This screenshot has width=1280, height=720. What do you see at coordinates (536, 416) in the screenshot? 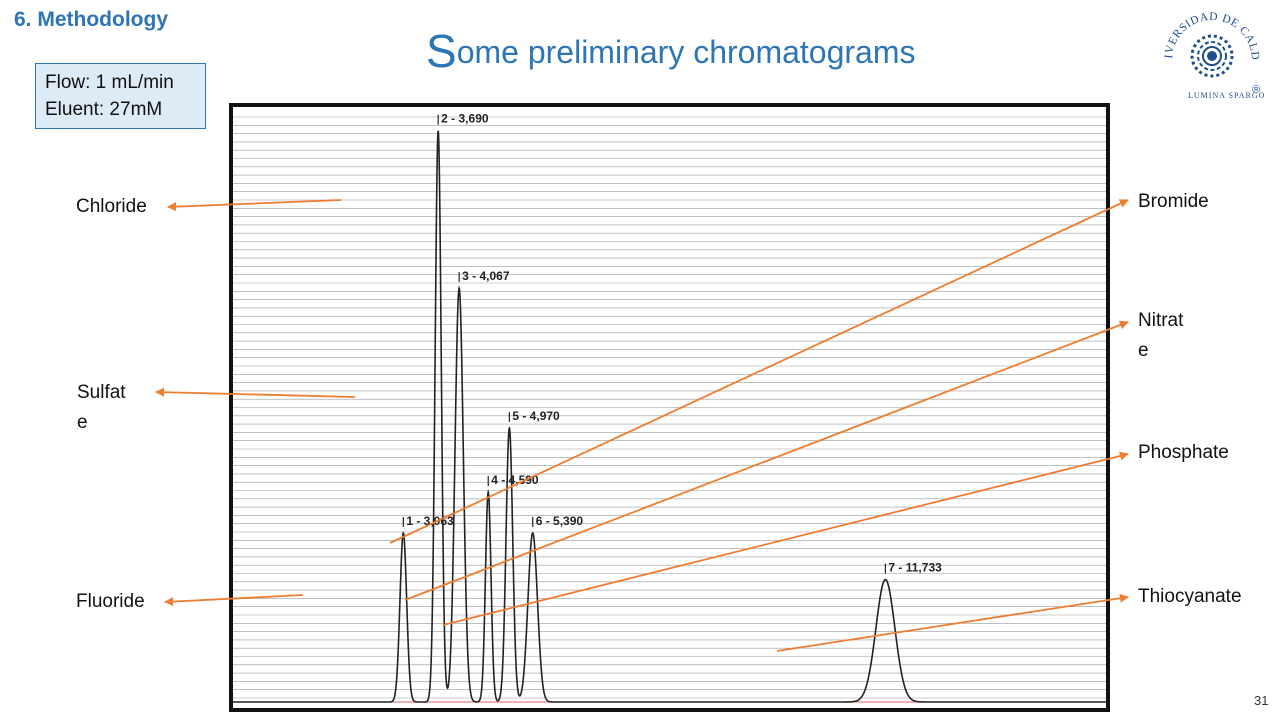
I see `peak-label-5: 5 - 4,970` at bounding box center [536, 416].